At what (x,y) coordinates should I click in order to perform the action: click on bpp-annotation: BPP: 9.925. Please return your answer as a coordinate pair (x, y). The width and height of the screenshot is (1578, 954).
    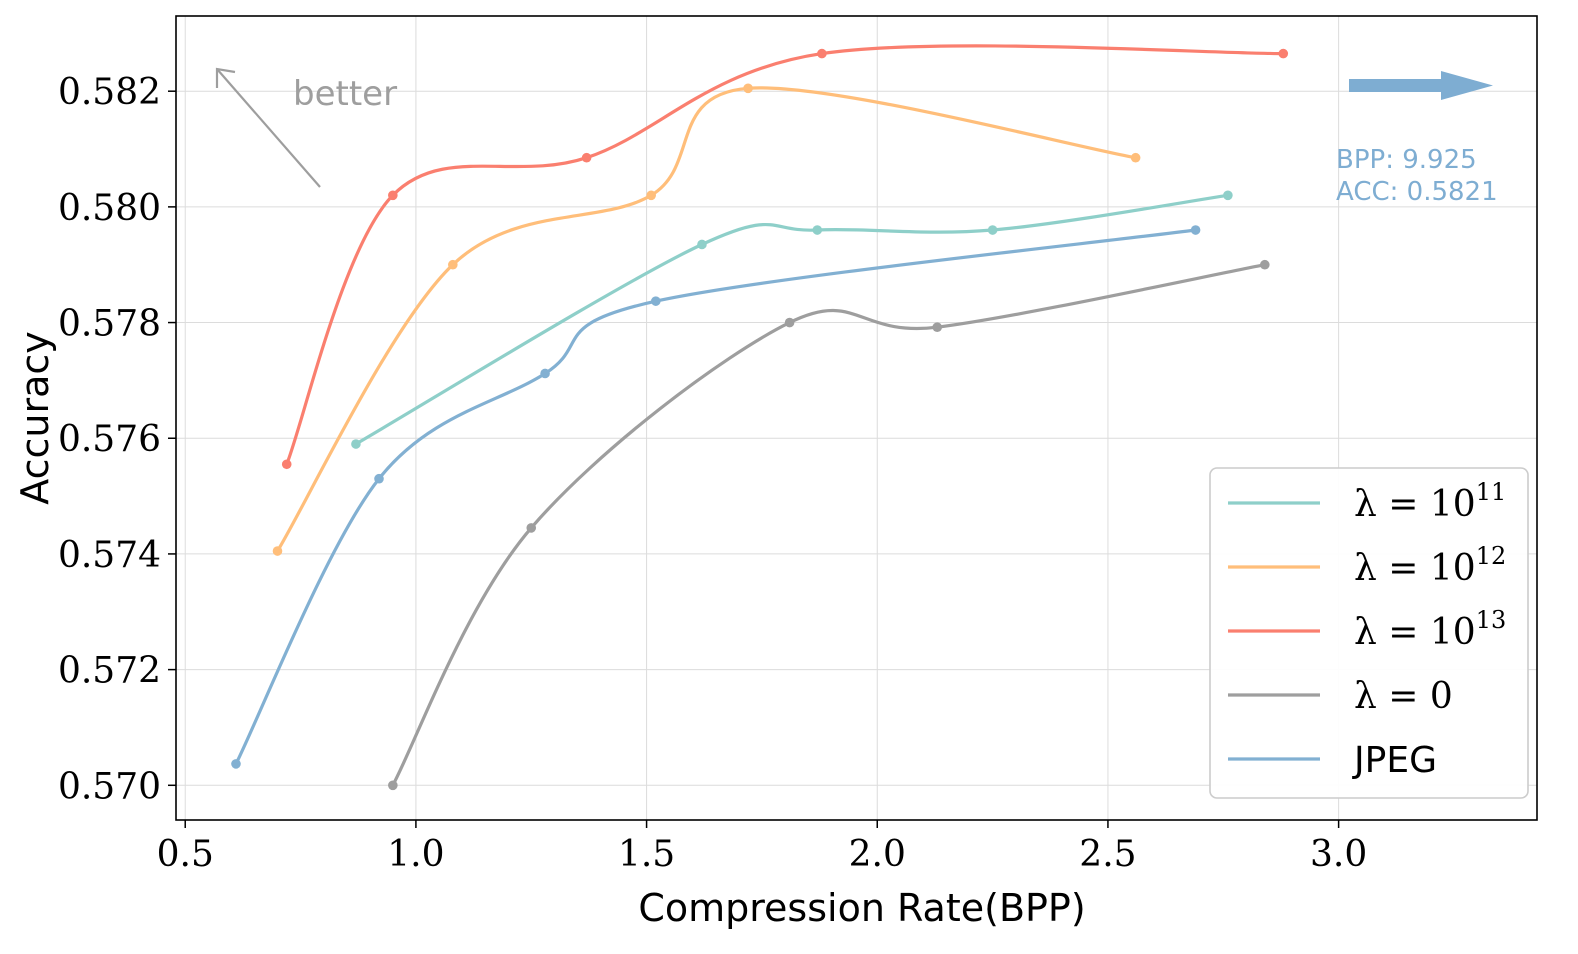
    Looking at the image, I should click on (1406, 160).